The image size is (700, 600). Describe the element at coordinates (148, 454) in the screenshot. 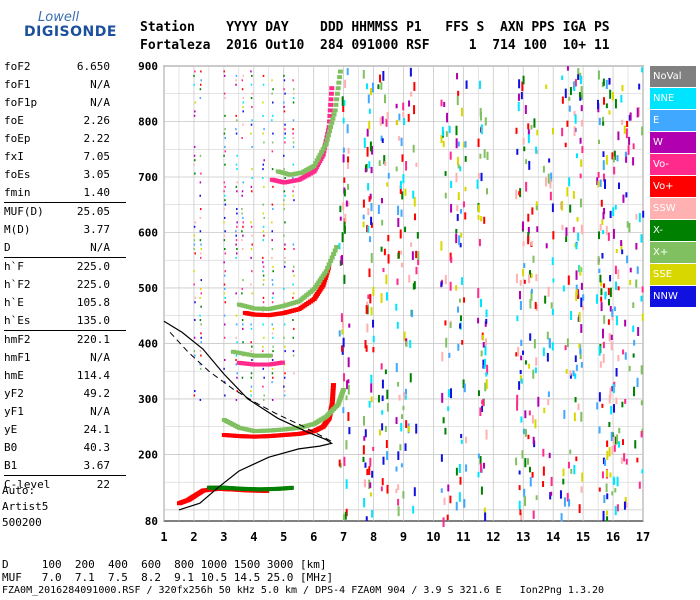

I see `y-tick-label: 200` at that location.